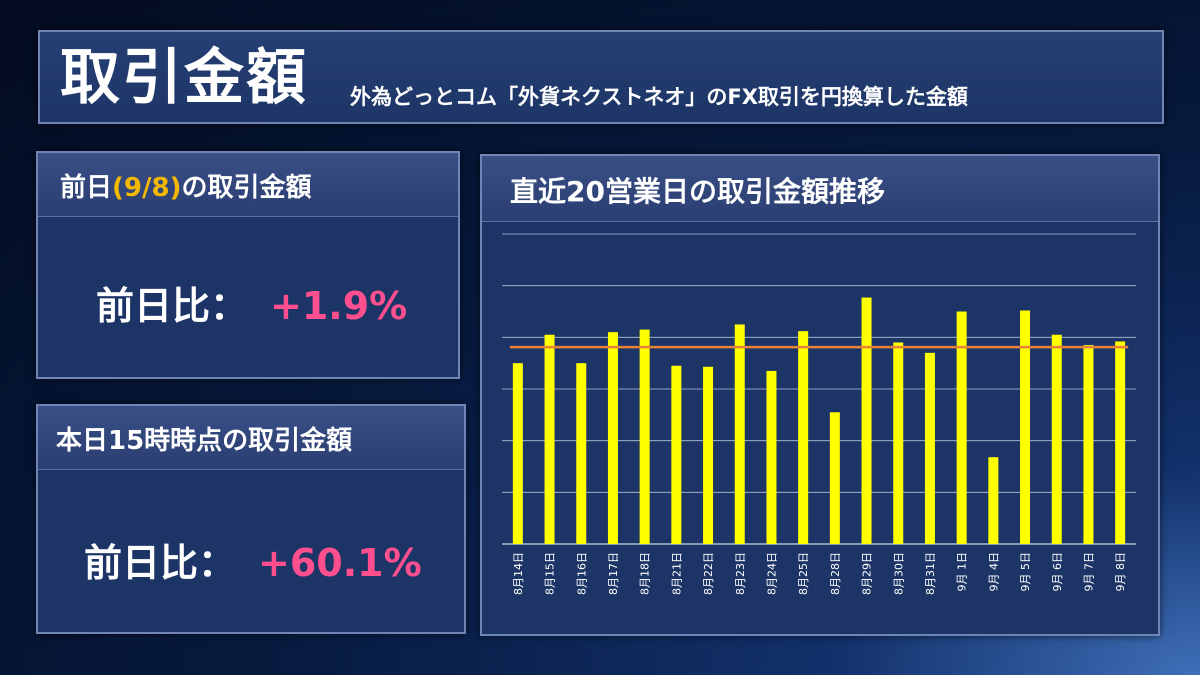  I want to click on chart-box-header: 直近20営業日の取引金額推移, so click(820, 189).